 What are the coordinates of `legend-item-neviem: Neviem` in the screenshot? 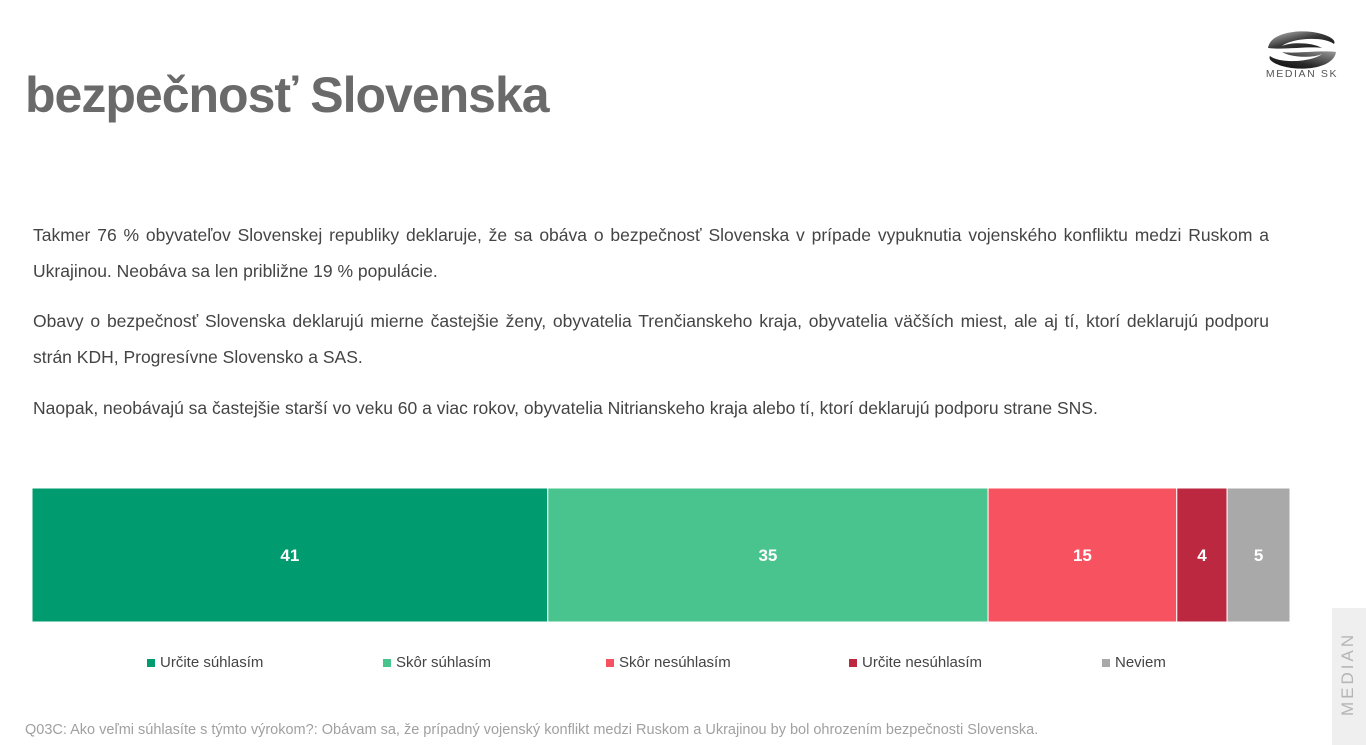 It's located at (1134, 662).